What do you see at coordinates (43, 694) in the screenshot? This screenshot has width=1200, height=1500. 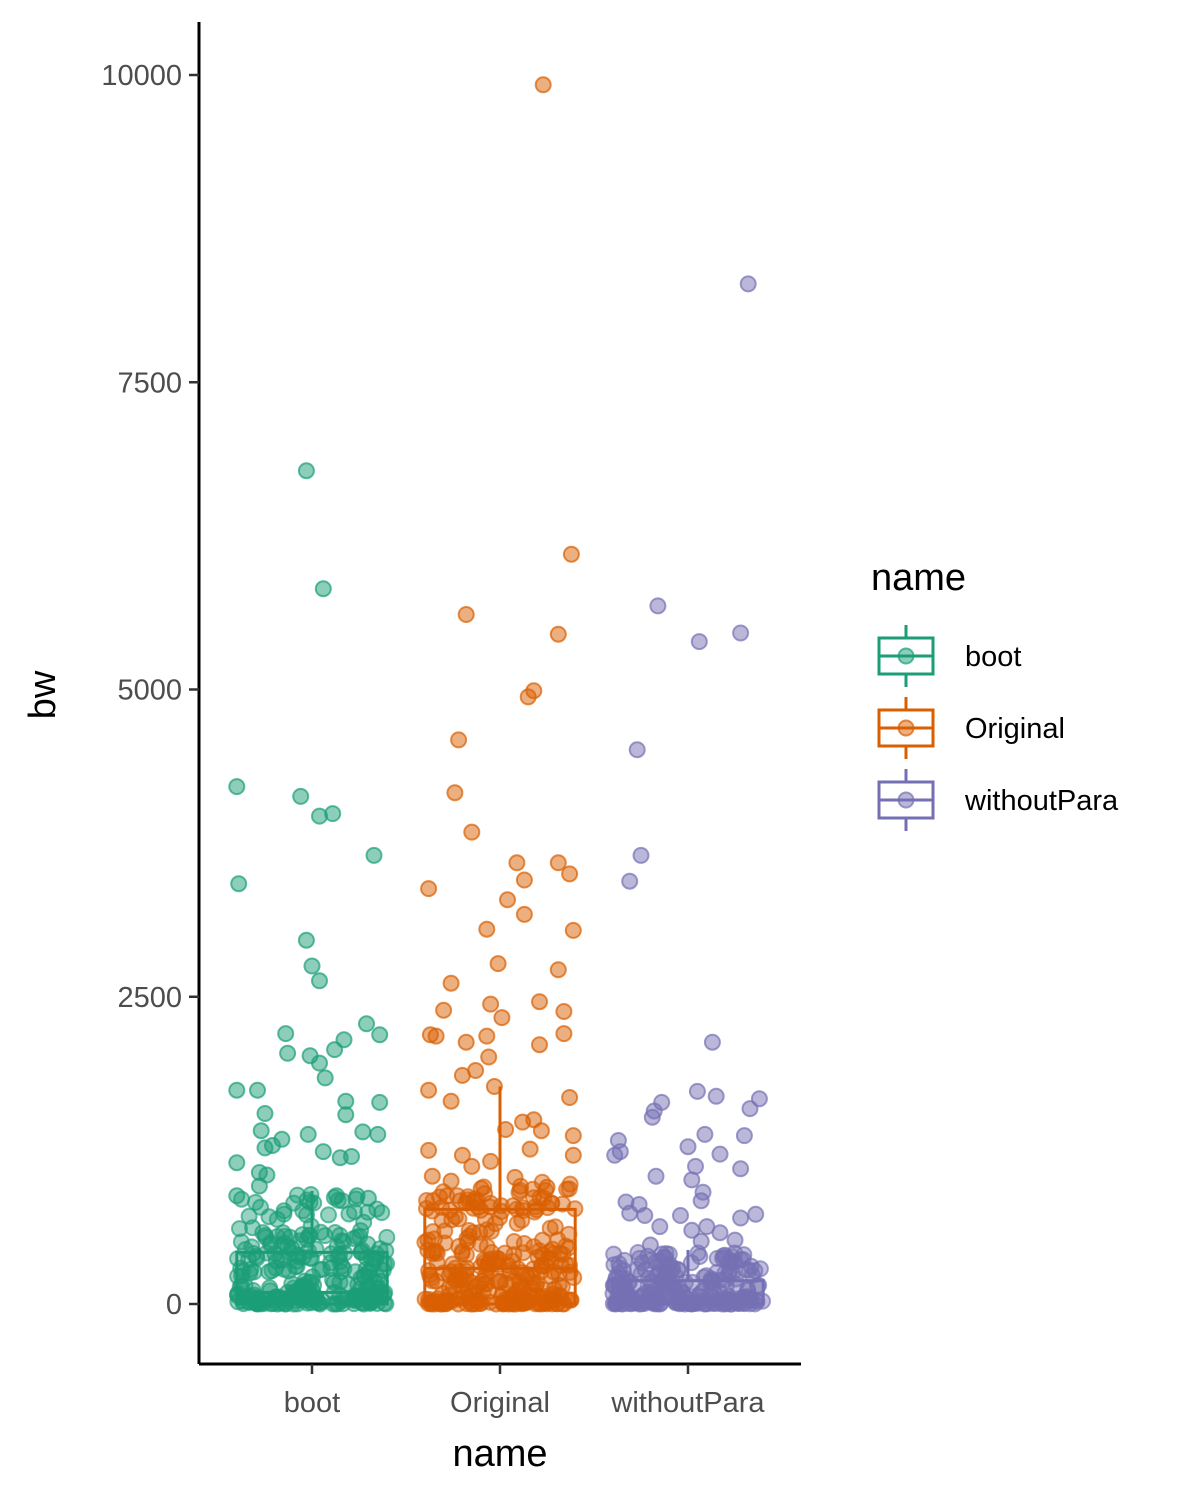 I see `y-axis-title: bw` at bounding box center [43, 694].